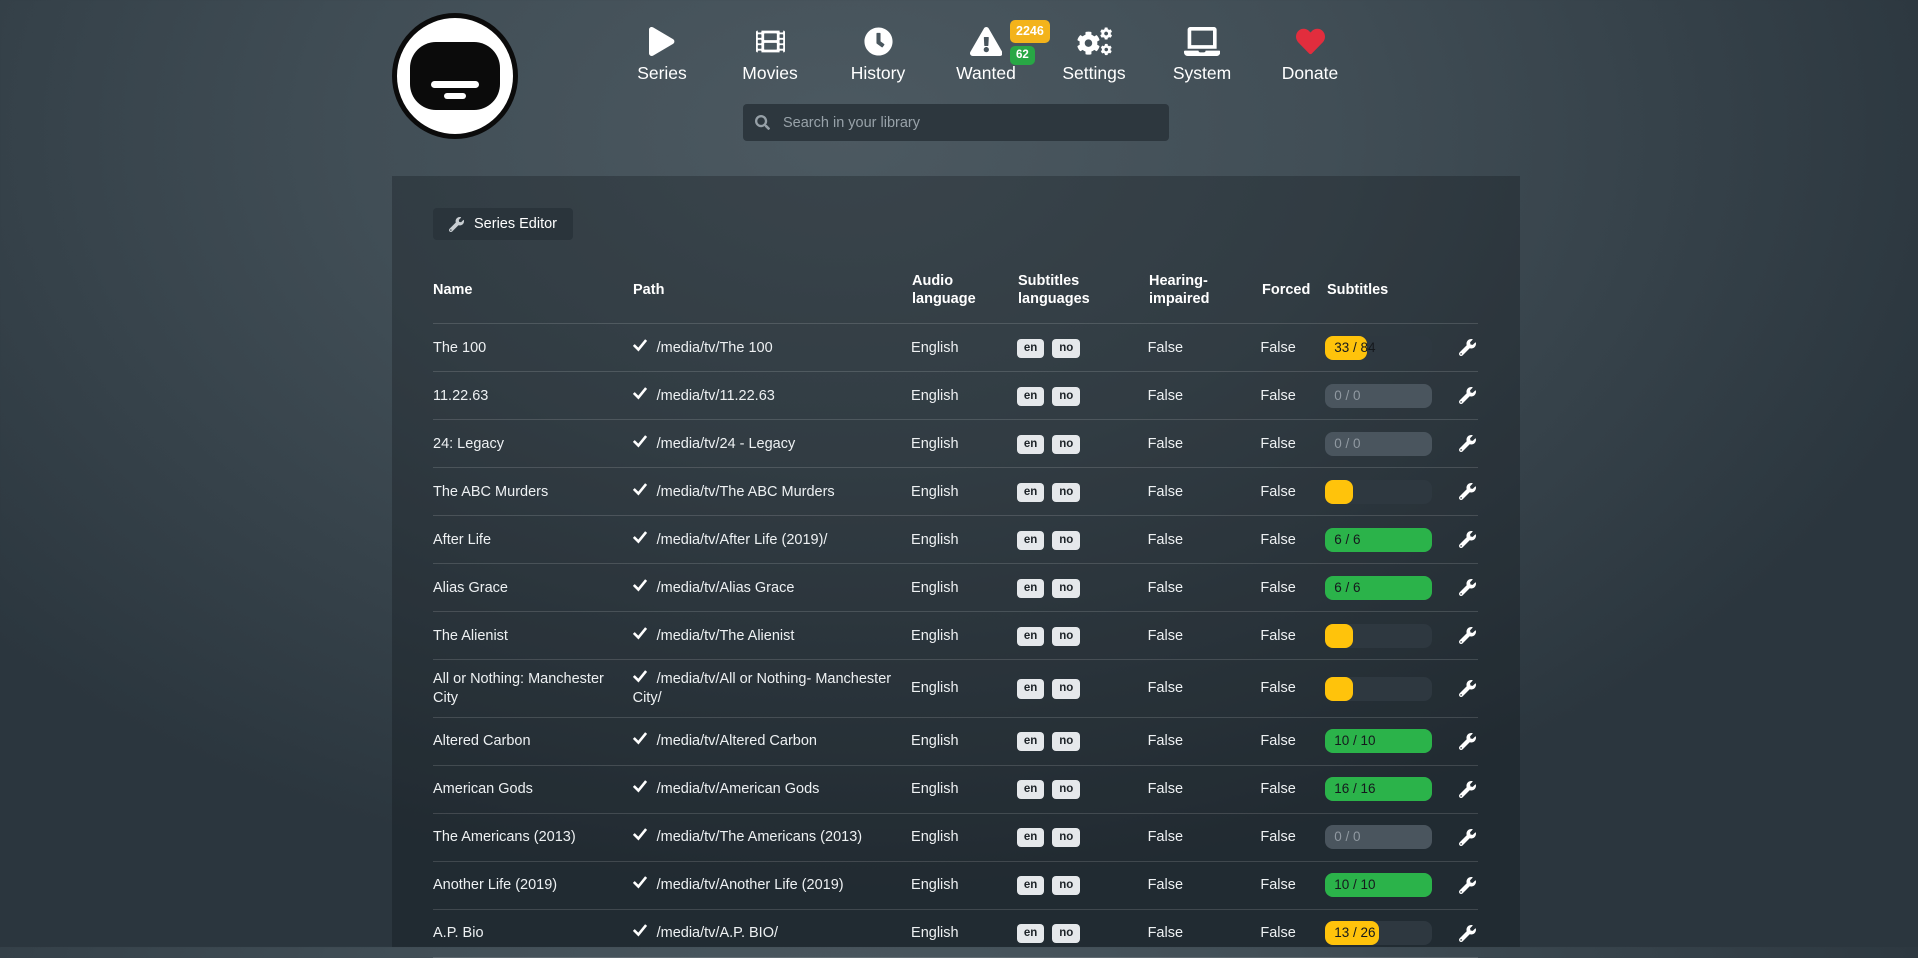  I want to click on series-path-text: /media/tv/11.22.63, so click(715, 395).